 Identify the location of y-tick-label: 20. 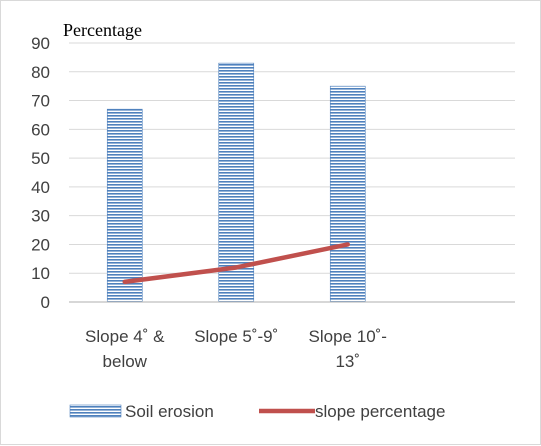
(40, 244).